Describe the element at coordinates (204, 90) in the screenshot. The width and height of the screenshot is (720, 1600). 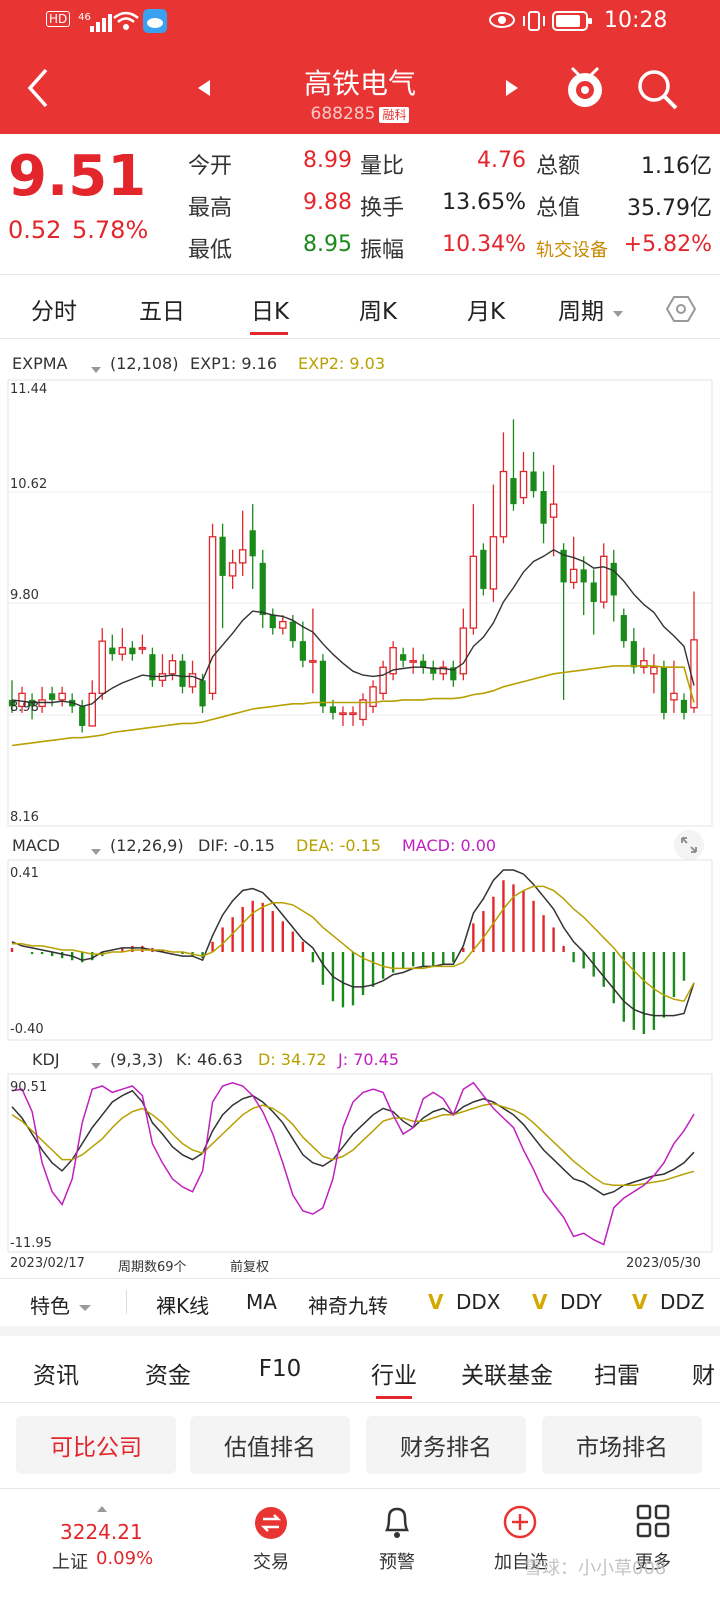
I see `prev-stock-button` at that location.